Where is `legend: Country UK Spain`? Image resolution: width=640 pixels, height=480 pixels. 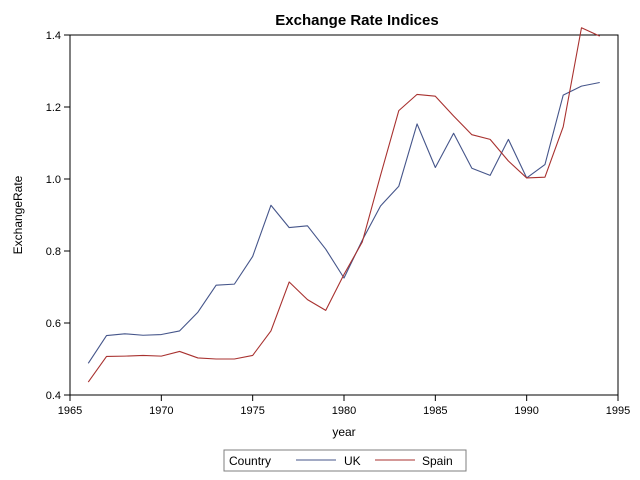
legend: Country UK Spain is located at coordinates (345, 460).